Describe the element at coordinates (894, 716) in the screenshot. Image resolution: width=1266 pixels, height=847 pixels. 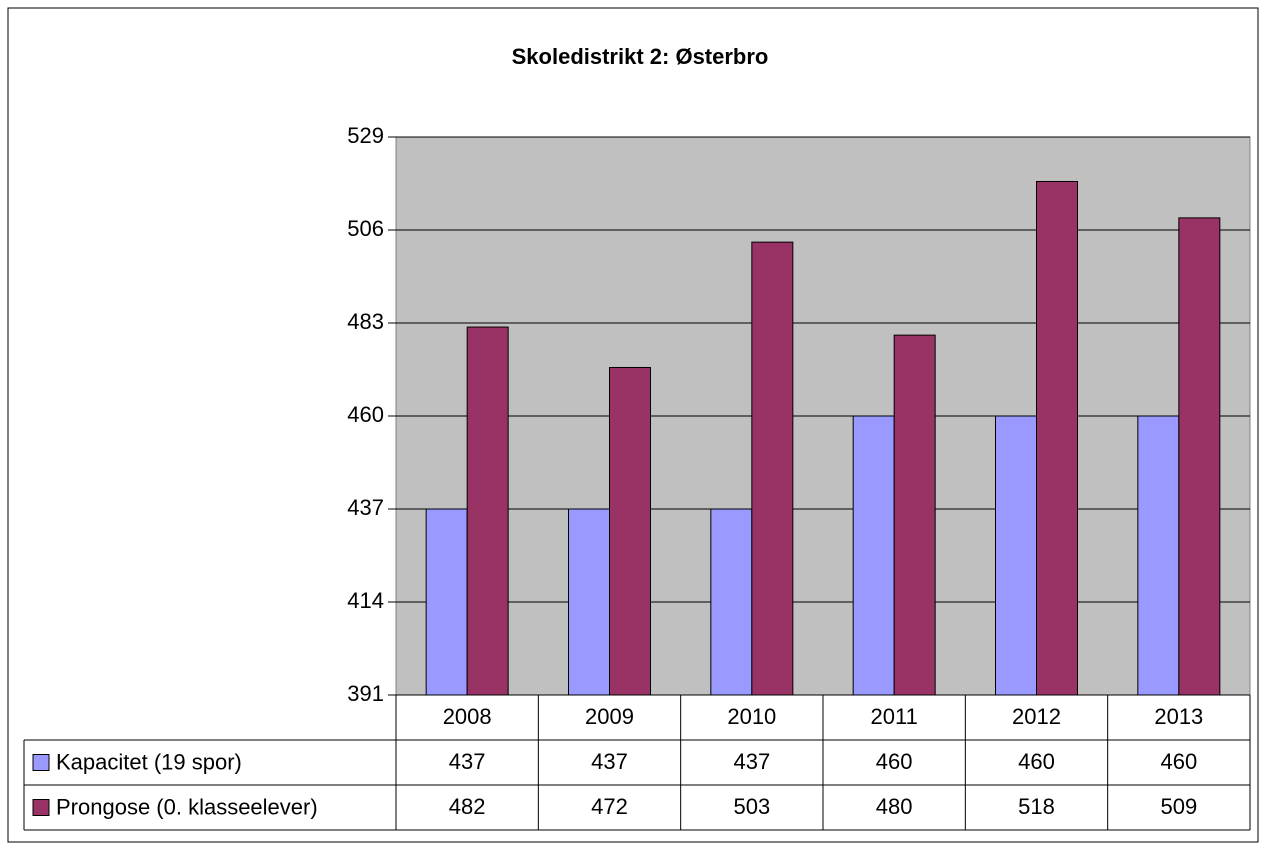
I see `x-tick-label: 2011` at that location.